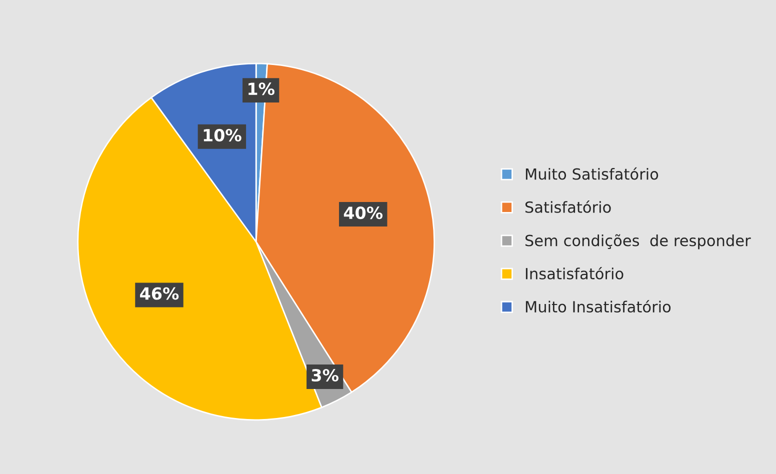  What do you see at coordinates (363, 213) in the screenshot?
I see `data-label: 40%` at bounding box center [363, 213].